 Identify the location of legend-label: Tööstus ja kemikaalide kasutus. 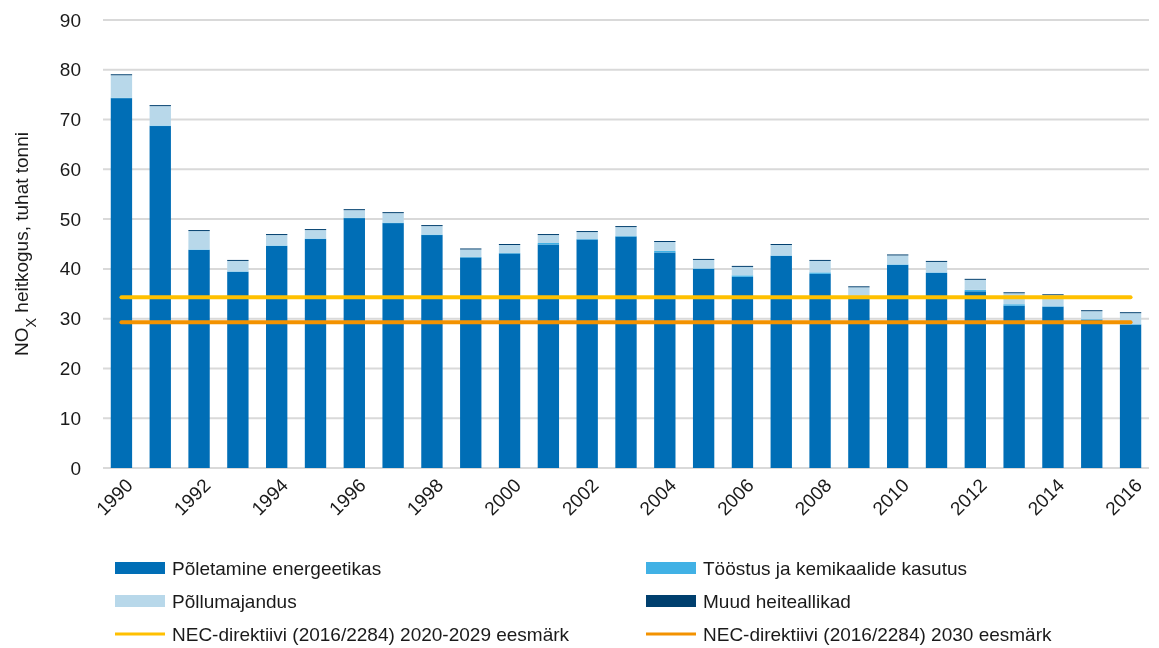
(835, 568).